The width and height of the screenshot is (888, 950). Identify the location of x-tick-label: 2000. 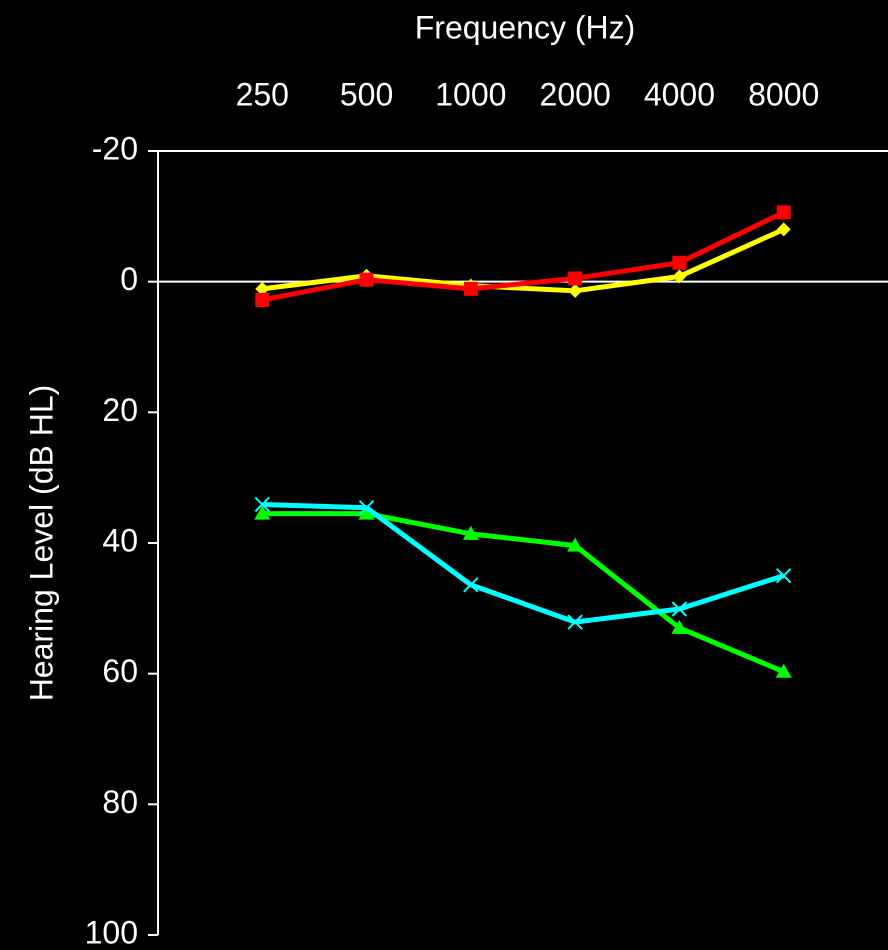
(575, 94).